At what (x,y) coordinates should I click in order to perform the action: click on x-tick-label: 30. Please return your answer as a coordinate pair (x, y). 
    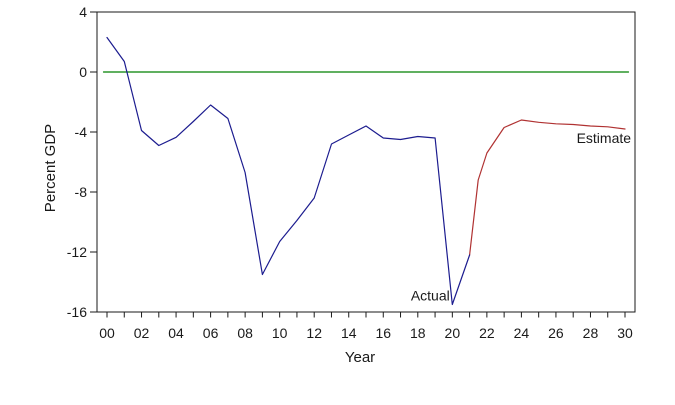
    Looking at the image, I should click on (625, 333).